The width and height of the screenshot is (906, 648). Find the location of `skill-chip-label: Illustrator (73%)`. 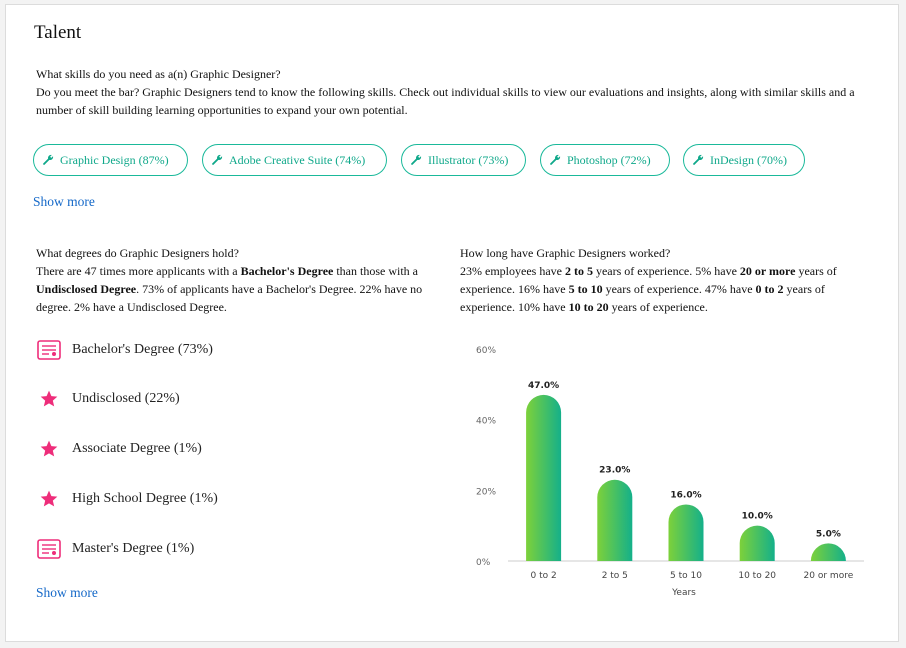

skill-chip-label: Illustrator (73%) is located at coordinates (468, 159).